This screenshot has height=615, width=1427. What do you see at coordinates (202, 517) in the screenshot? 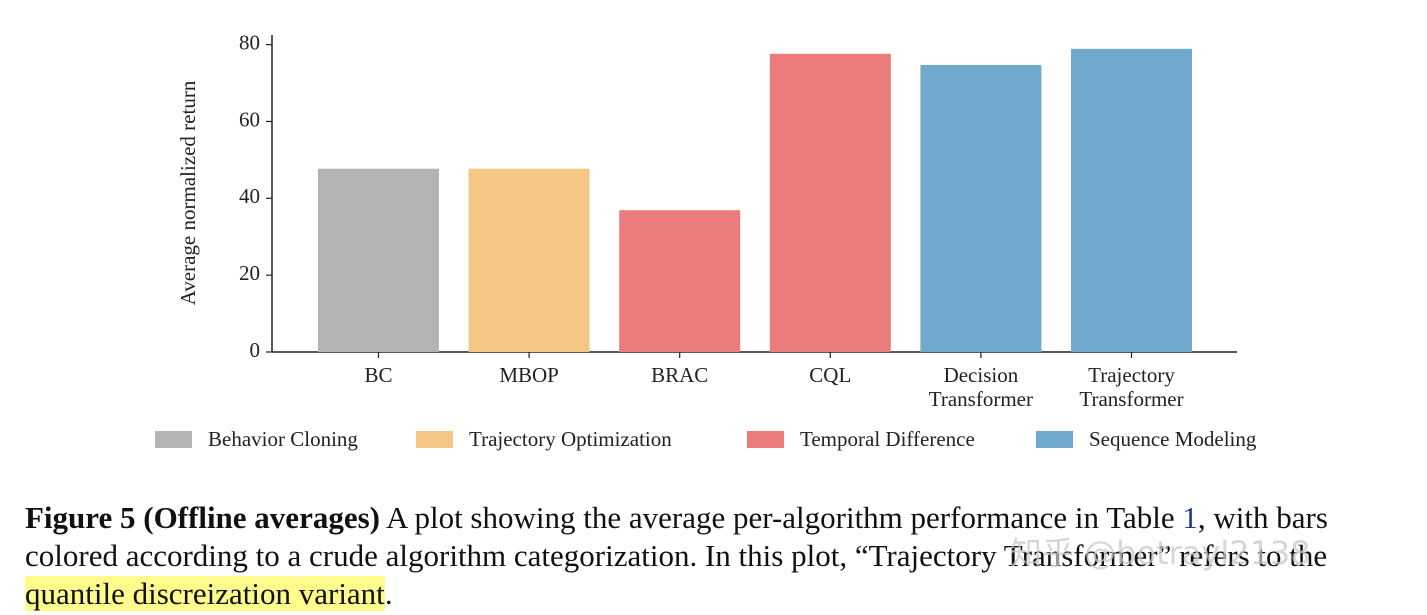
I see `caption-label: Figure 5 (Offline averages)` at bounding box center [202, 517].